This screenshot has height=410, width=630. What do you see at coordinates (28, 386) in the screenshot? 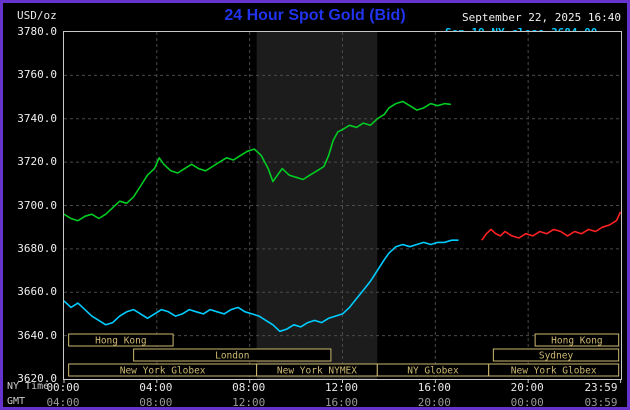
I see `ny-time-axis-label: NY Time` at bounding box center [28, 386].